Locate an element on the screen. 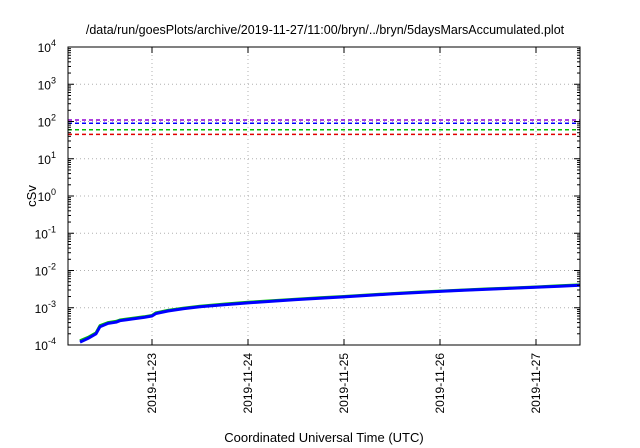 This screenshot has height=448, width=640. x-tick-label: 2019-11-25 is located at coordinates (344, 383).